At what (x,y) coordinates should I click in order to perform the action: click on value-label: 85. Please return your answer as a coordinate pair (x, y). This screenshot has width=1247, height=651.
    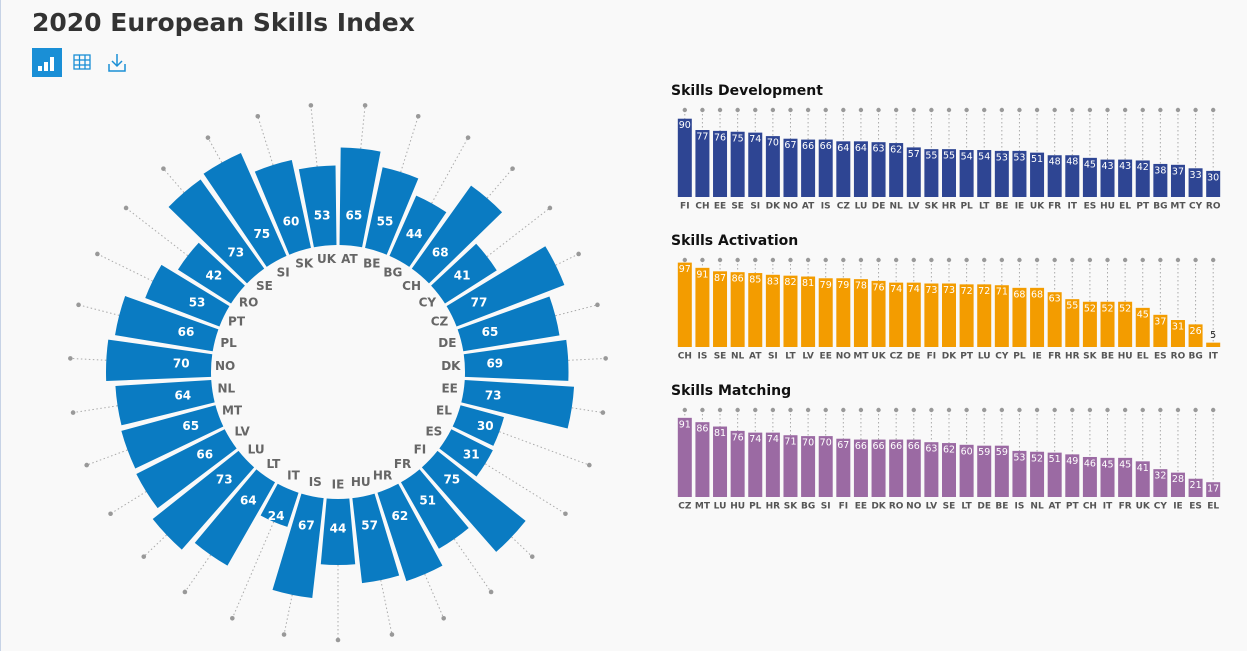
    Looking at the image, I should click on (755, 280).